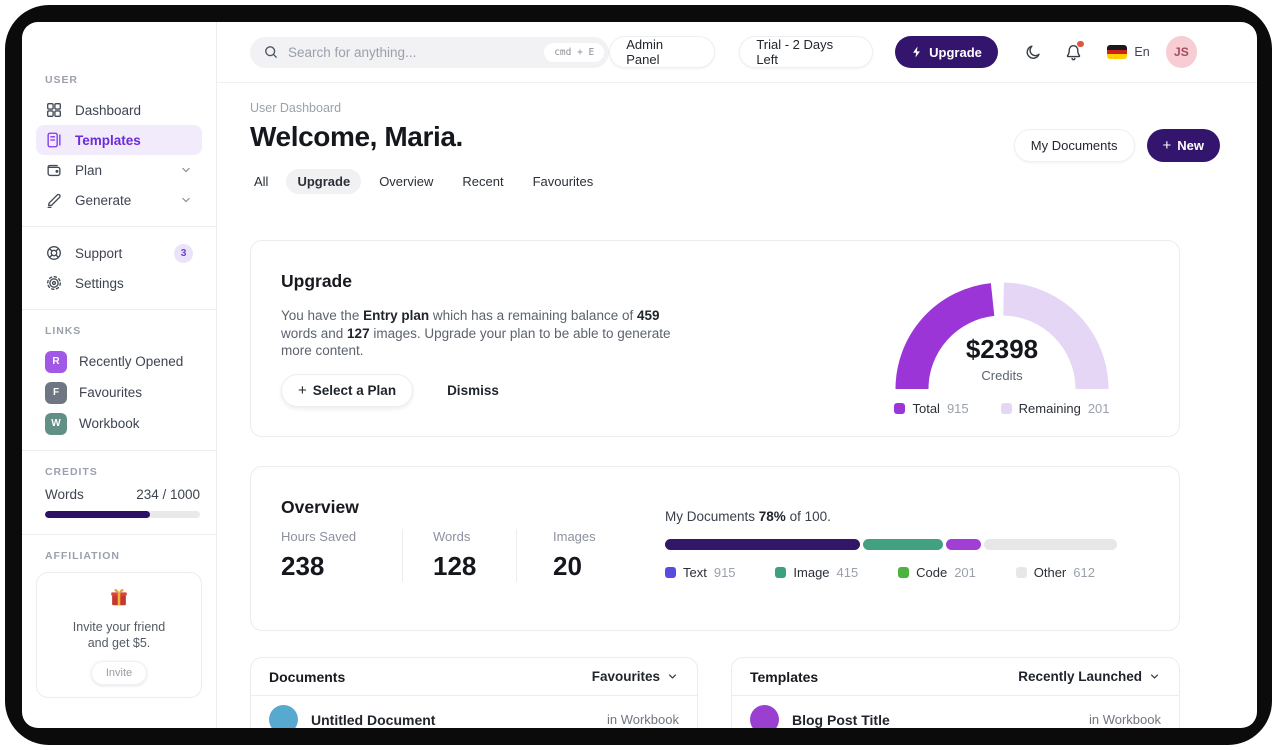 The width and height of the screenshot is (1277, 750). I want to click on upgrade-card-title: Upgrade, so click(316, 281).